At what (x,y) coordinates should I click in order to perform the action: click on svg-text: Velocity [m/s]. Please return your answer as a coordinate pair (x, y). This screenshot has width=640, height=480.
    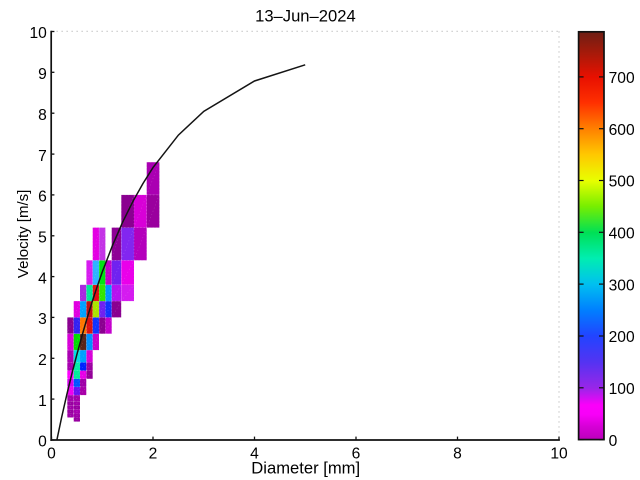
    Looking at the image, I should click on (23, 234).